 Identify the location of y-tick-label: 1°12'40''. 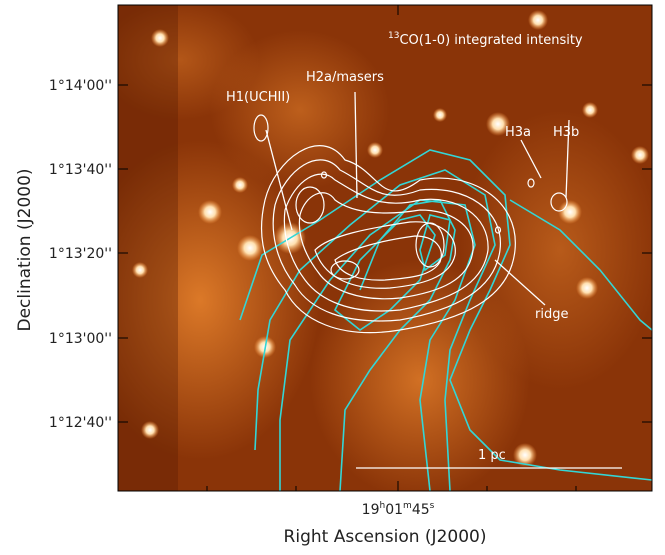
(80, 423).